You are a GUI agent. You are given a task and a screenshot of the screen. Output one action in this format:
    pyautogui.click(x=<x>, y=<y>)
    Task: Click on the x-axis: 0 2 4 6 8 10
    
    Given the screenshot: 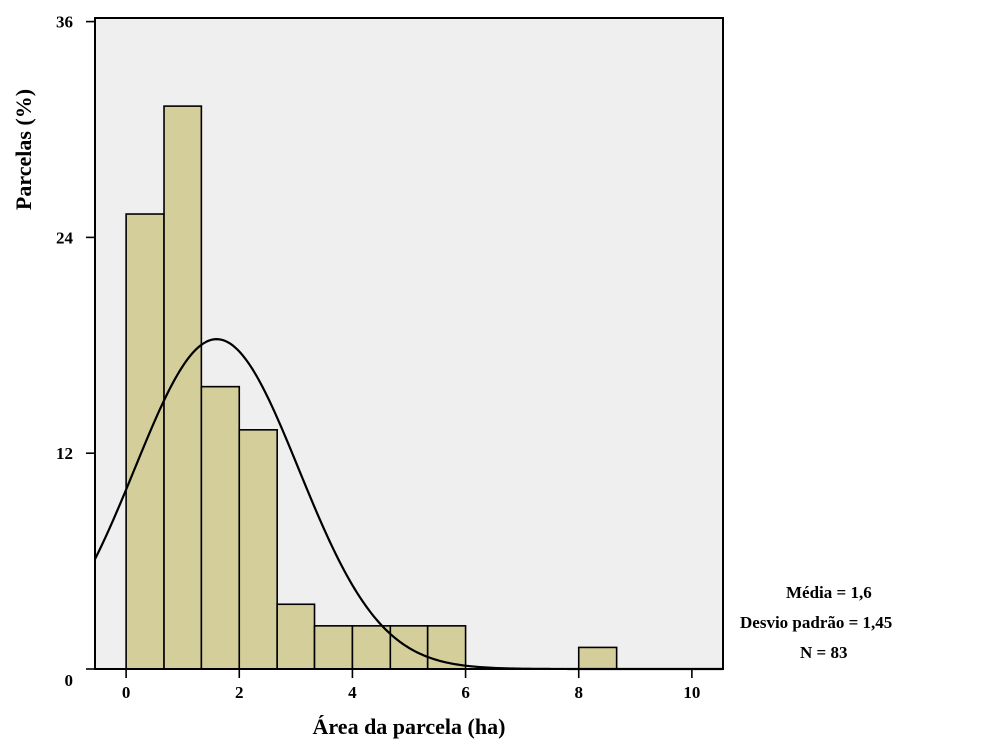 What is the action you would take?
    pyautogui.click(x=411, y=685)
    